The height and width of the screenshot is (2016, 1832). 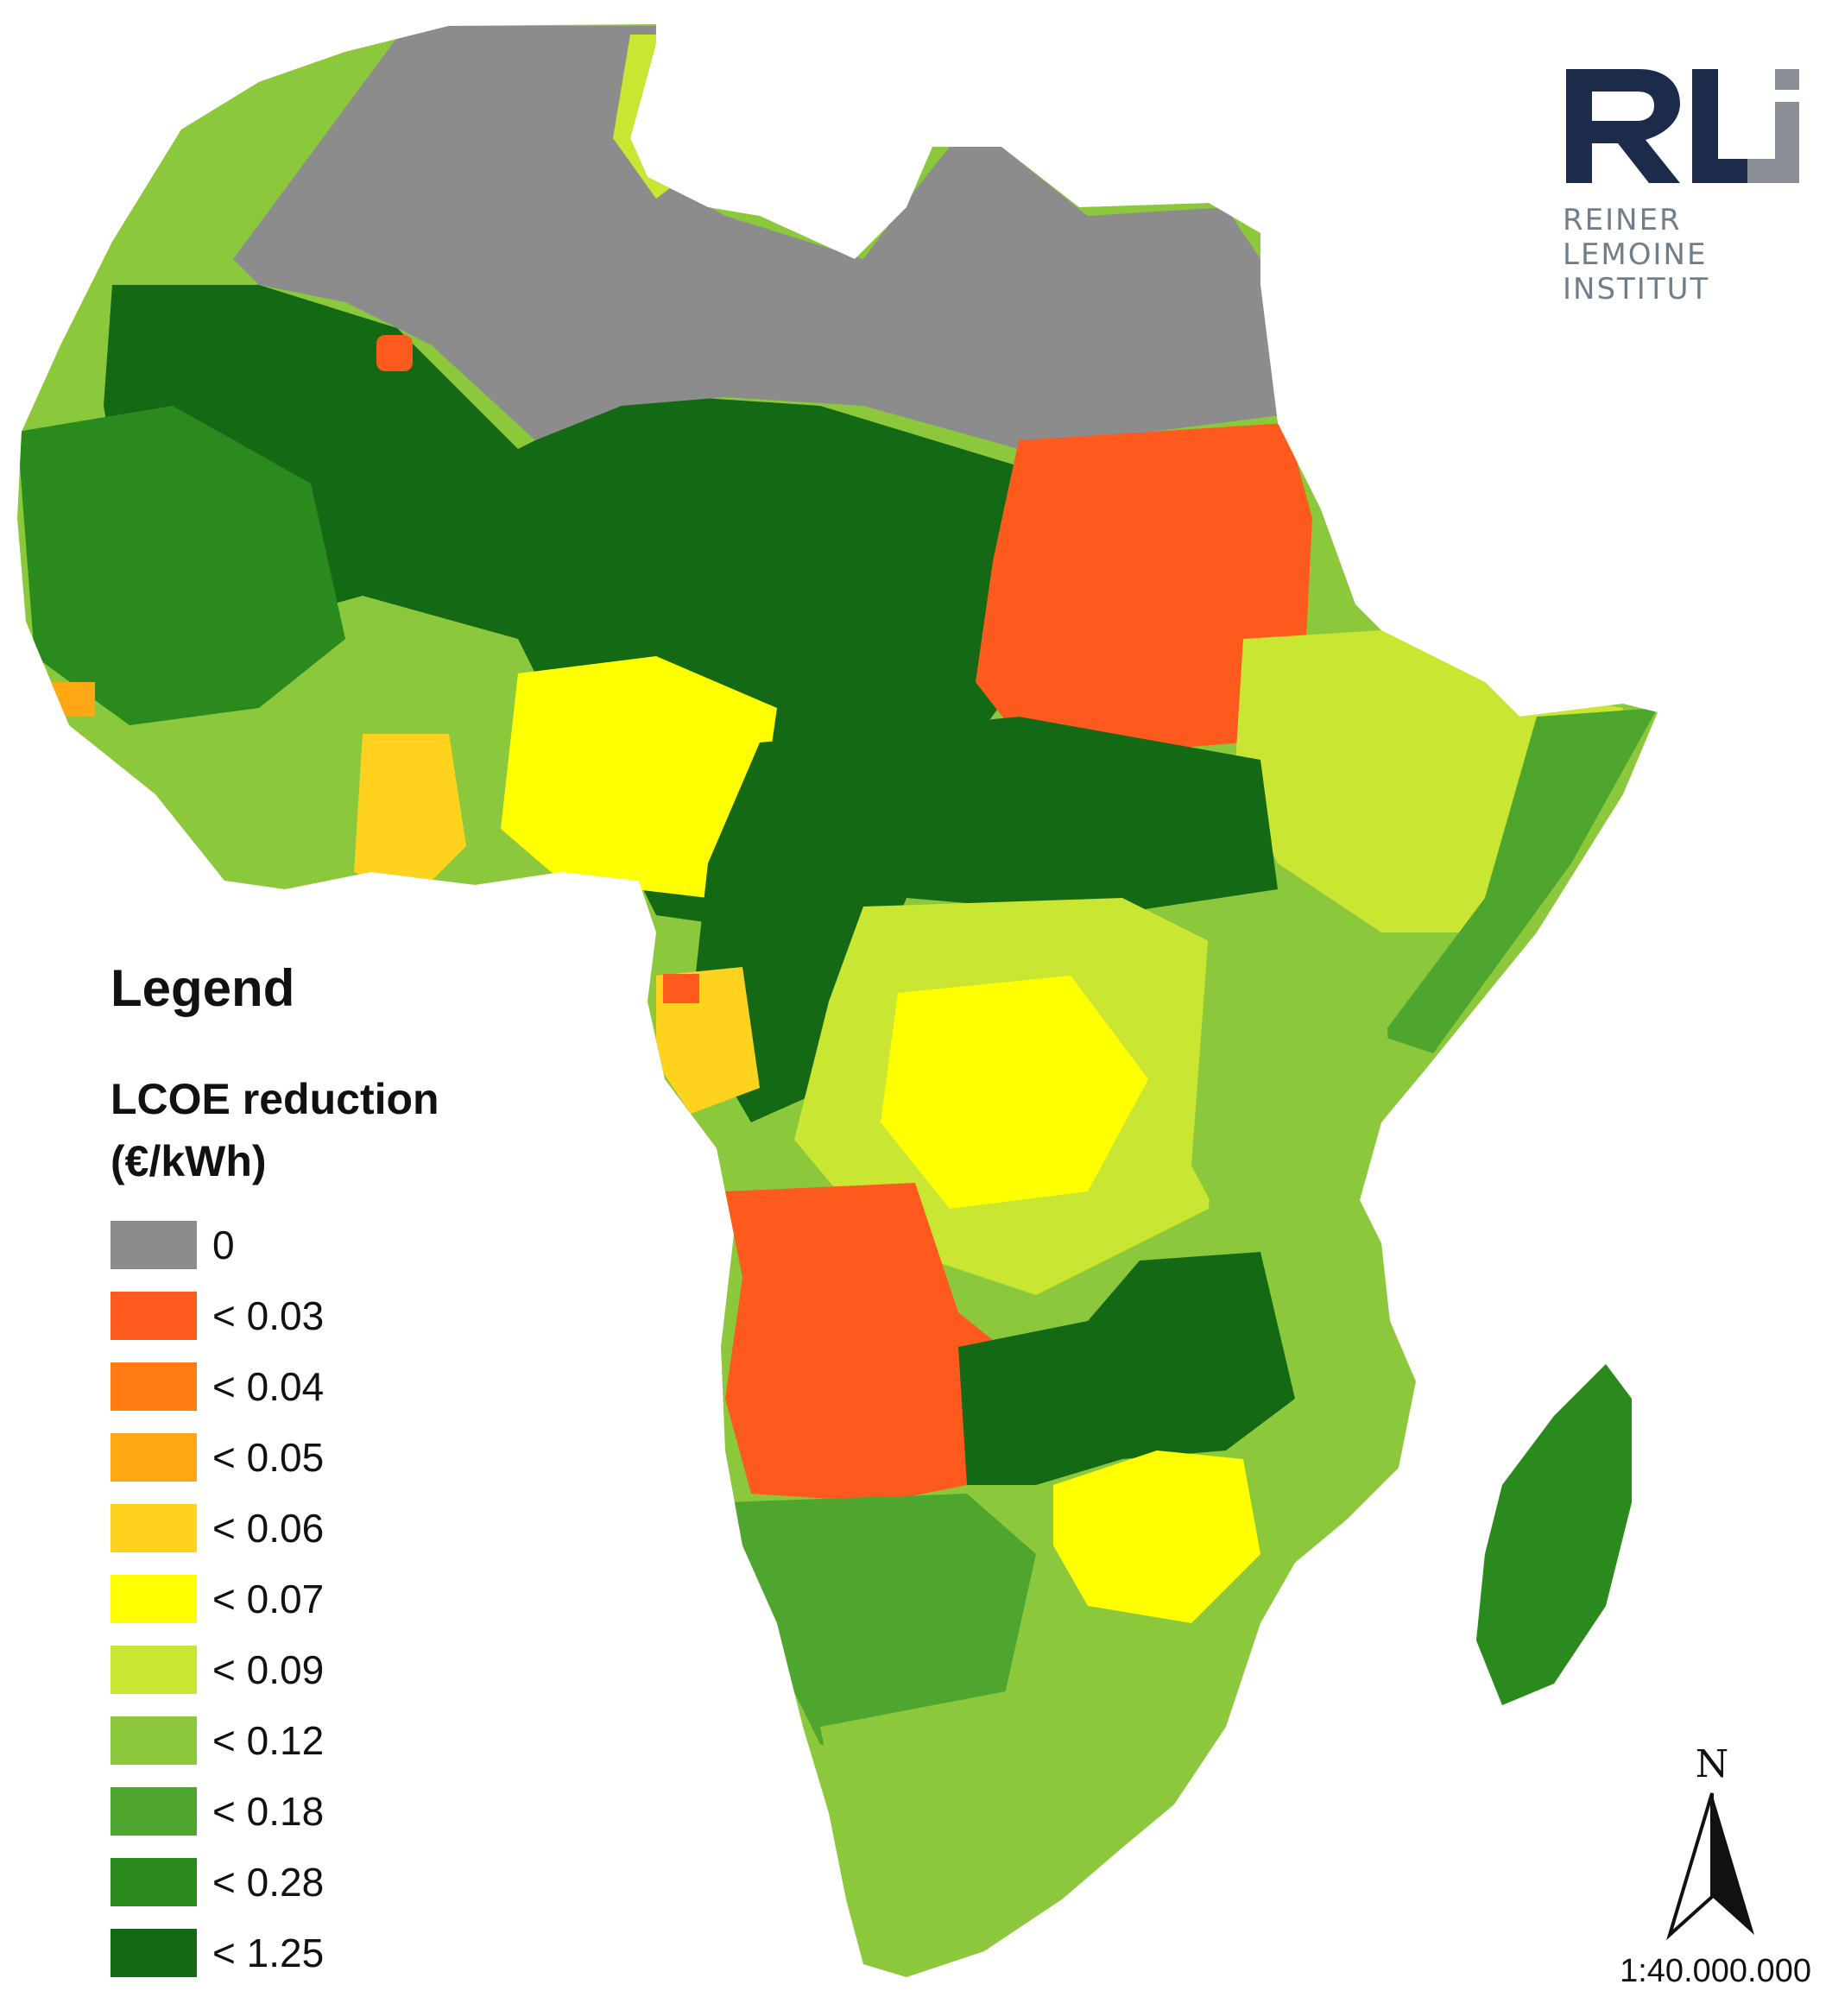 I want to click on legend-subtitle: LCOE reduction (€/kWh), so click(x=275, y=1130).